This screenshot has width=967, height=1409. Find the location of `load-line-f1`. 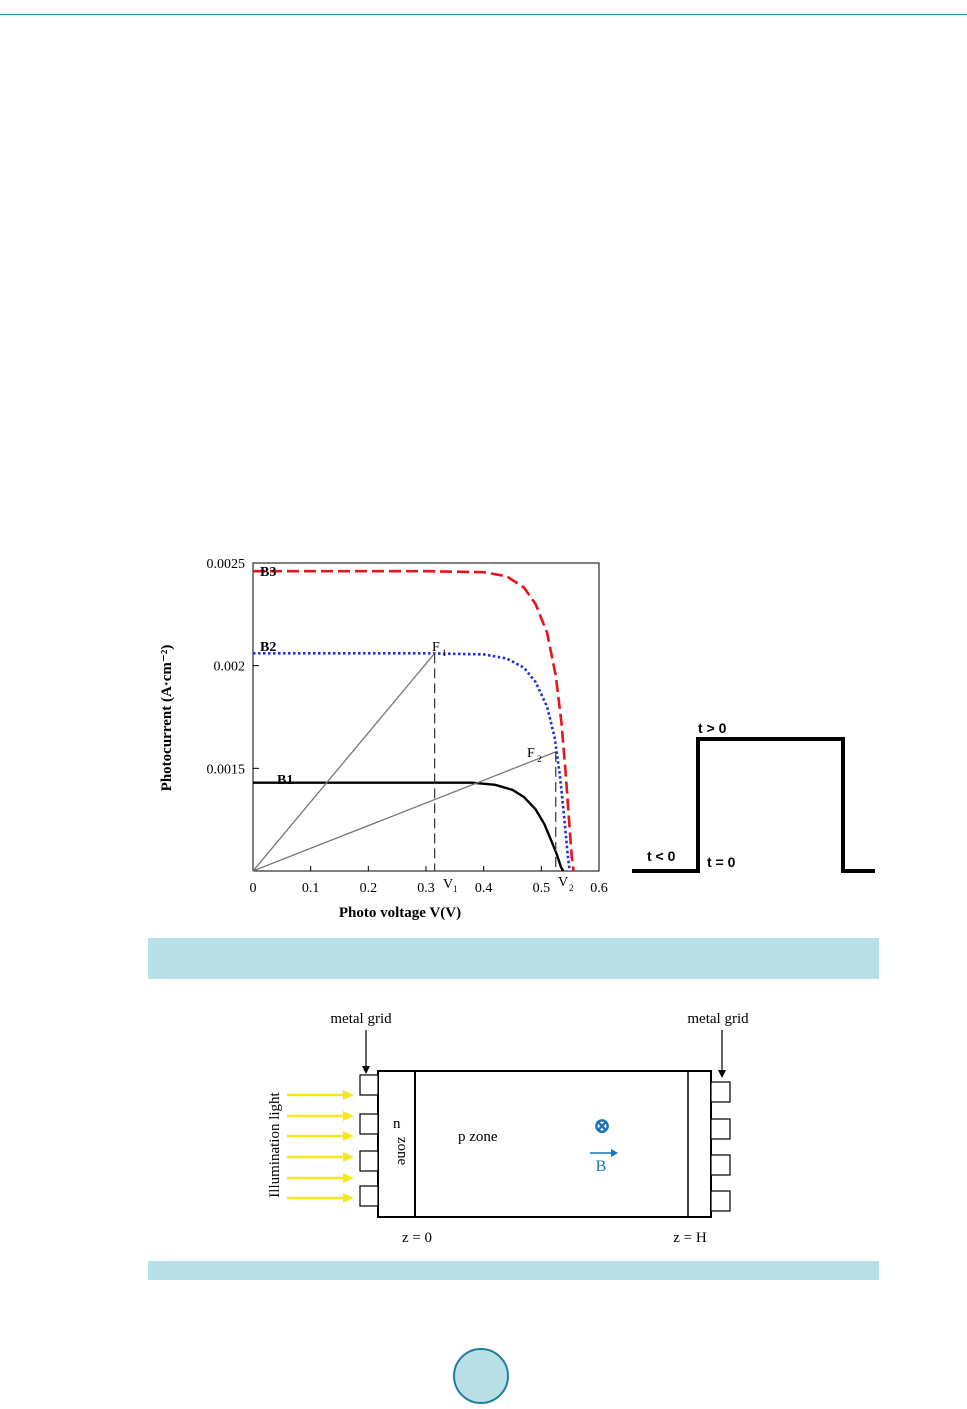

load-line-f1 is located at coordinates (344, 762).